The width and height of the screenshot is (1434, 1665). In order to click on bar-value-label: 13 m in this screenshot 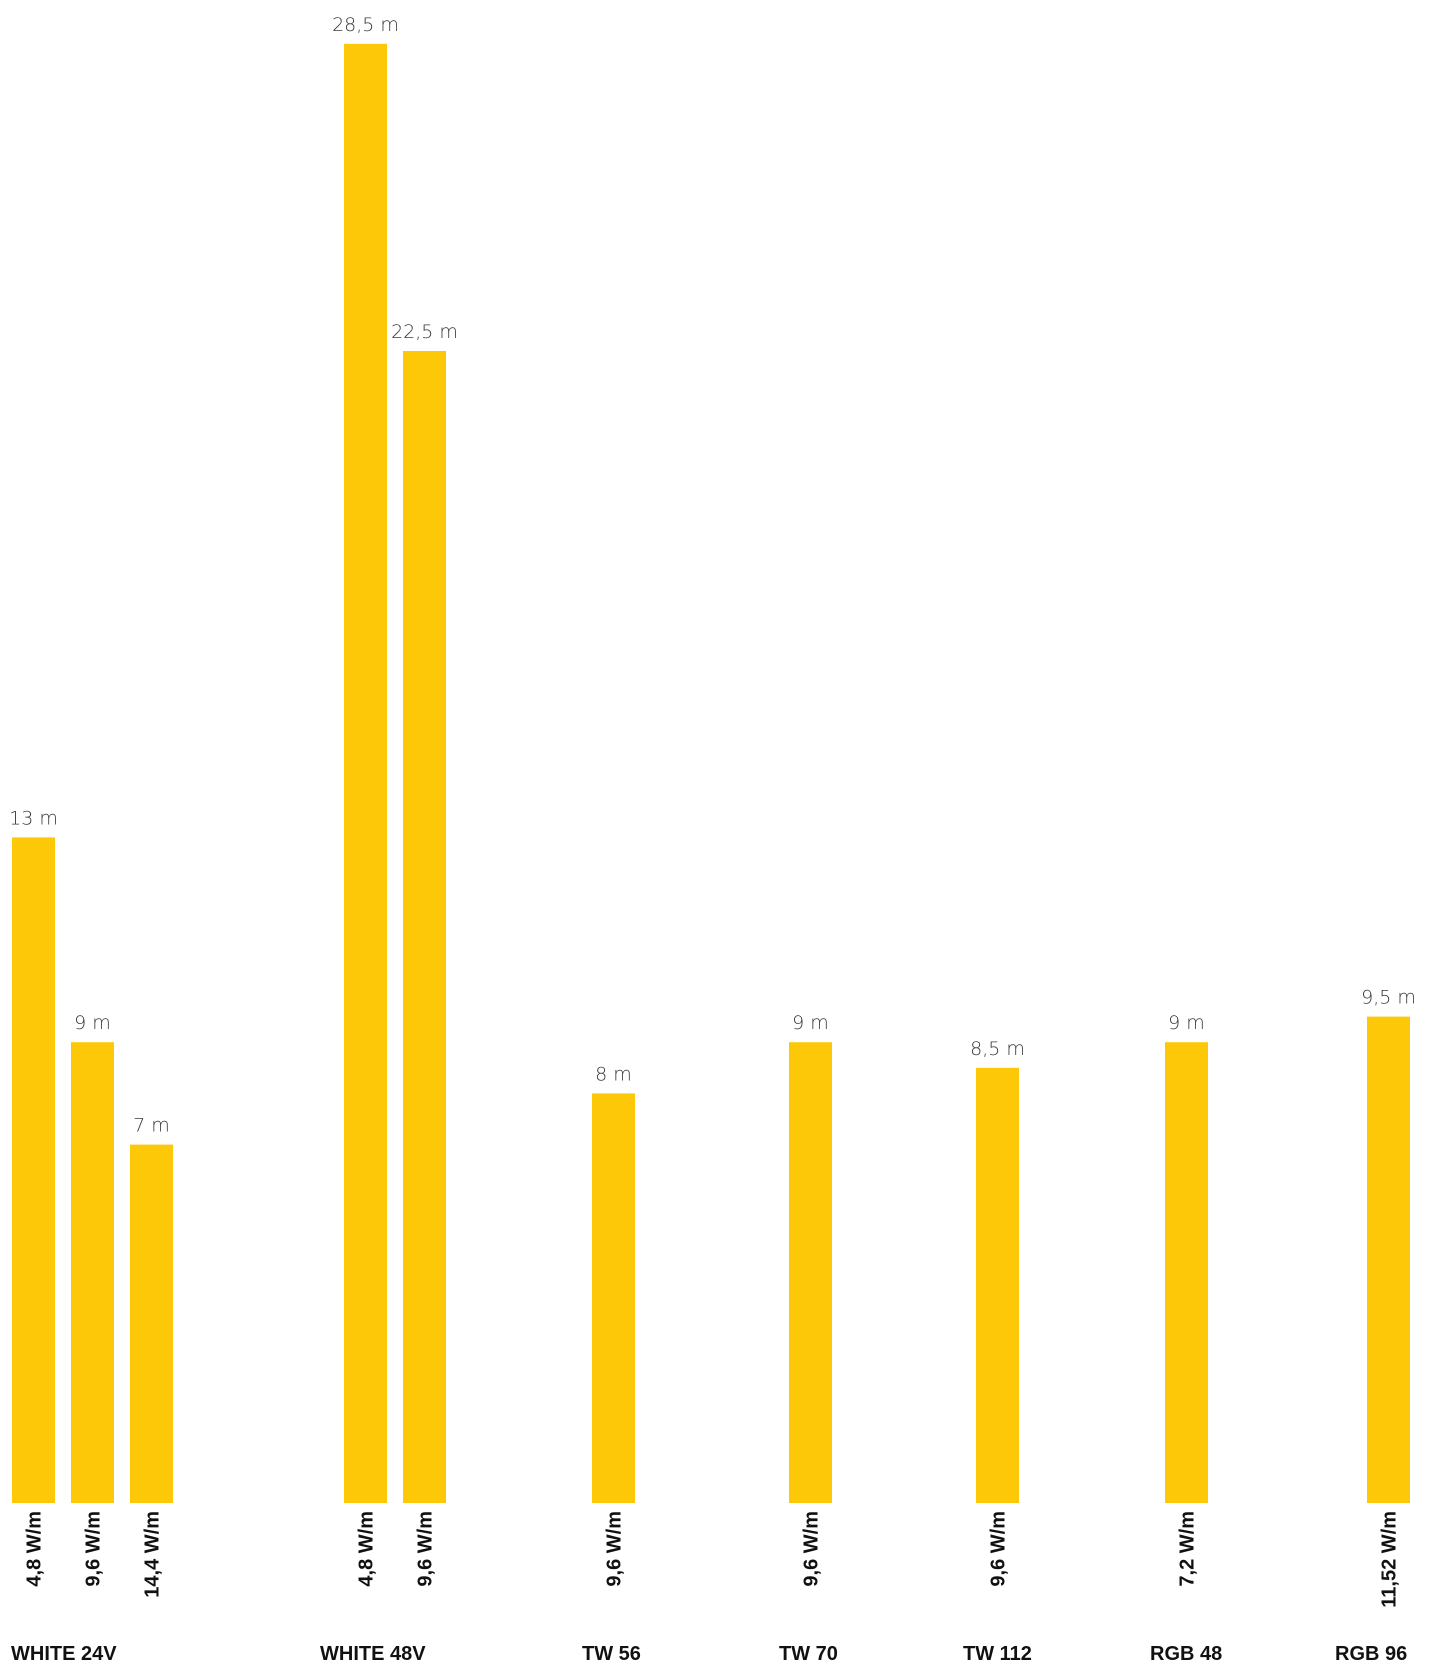, I will do `click(33, 818)`.